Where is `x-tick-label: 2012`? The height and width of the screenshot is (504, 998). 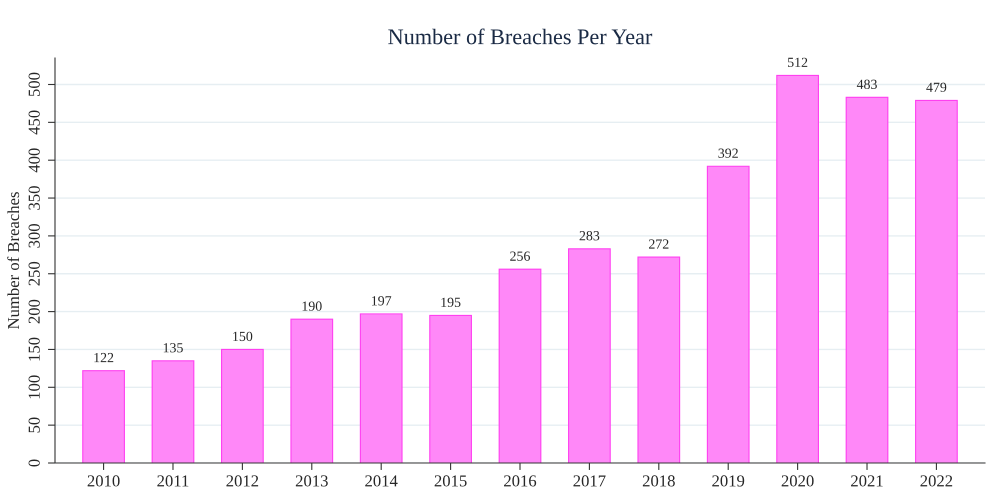
x-tick-label: 2012 is located at coordinates (242, 481).